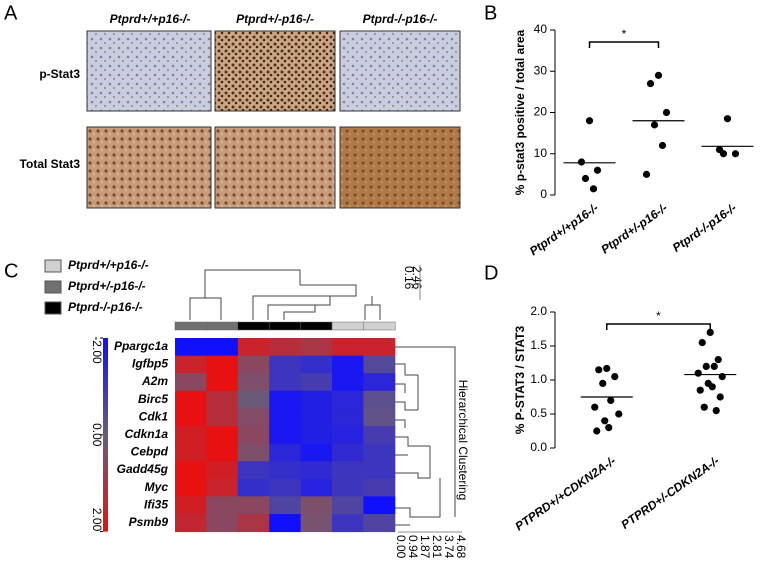  Describe the element at coordinates (401, 547) in the screenshot. I see `dendrogram-scale: 0.00` at that location.